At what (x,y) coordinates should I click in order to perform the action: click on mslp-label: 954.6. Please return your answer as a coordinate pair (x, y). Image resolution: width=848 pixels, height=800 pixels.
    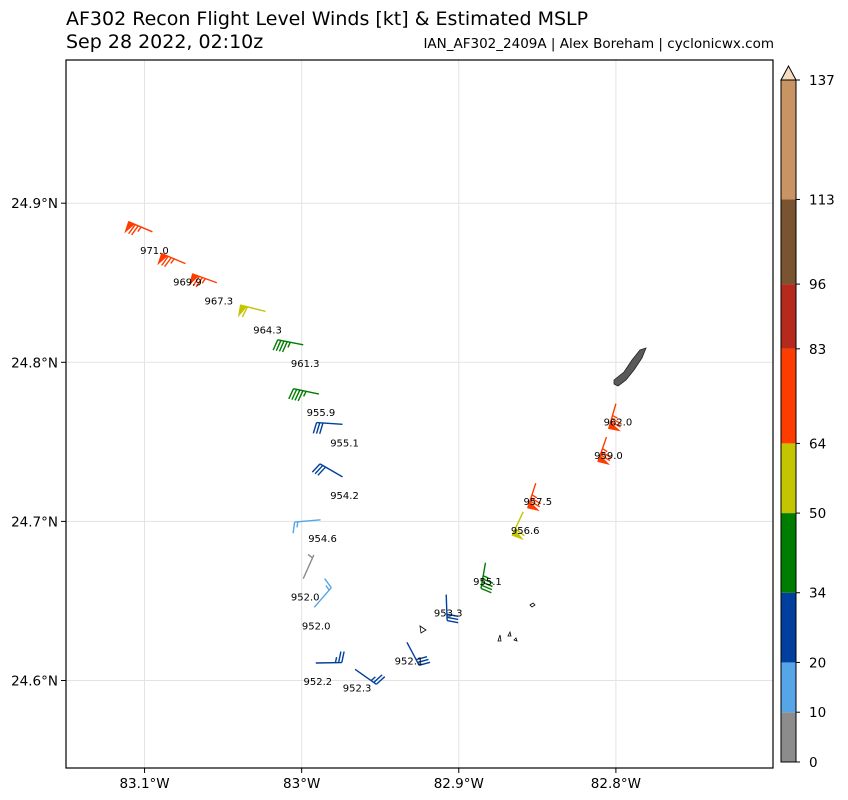
    Looking at the image, I should click on (322, 539).